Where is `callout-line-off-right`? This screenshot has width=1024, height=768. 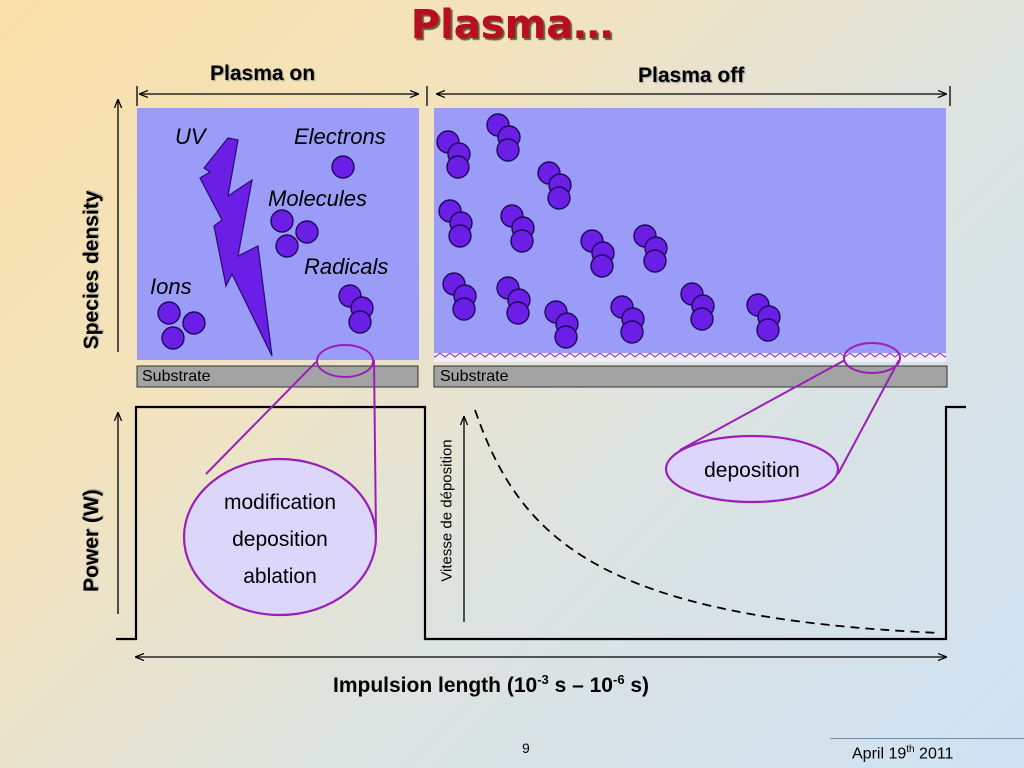 callout-line-off-right is located at coordinates (868, 417).